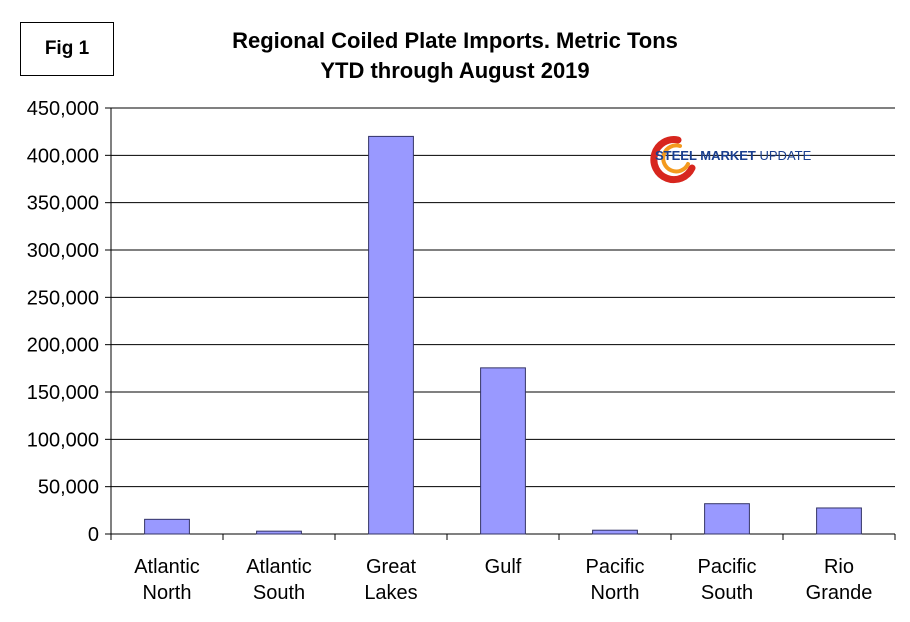  What do you see at coordinates (63, 440) in the screenshot?
I see `y-tick-label: 100,000` at bounding box center [63, 440].